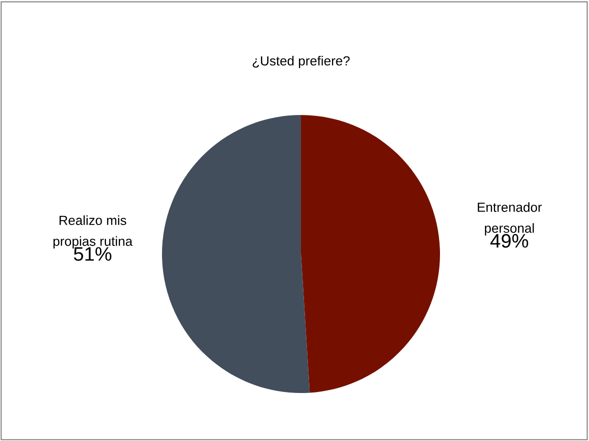 The image size is (589, 441). What do you see at coordinates (510, 219) in the screenshot?
I see `slice-label: Entrenador personal` at bounding box center [510, 219].